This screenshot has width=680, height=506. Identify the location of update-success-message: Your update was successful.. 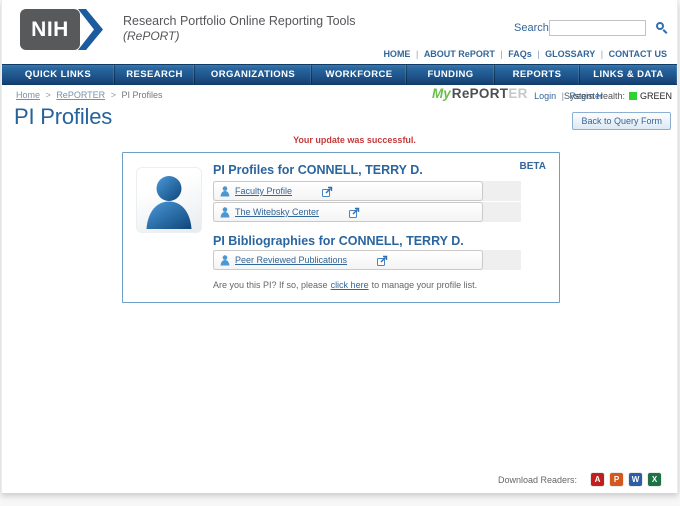
(354, 140).